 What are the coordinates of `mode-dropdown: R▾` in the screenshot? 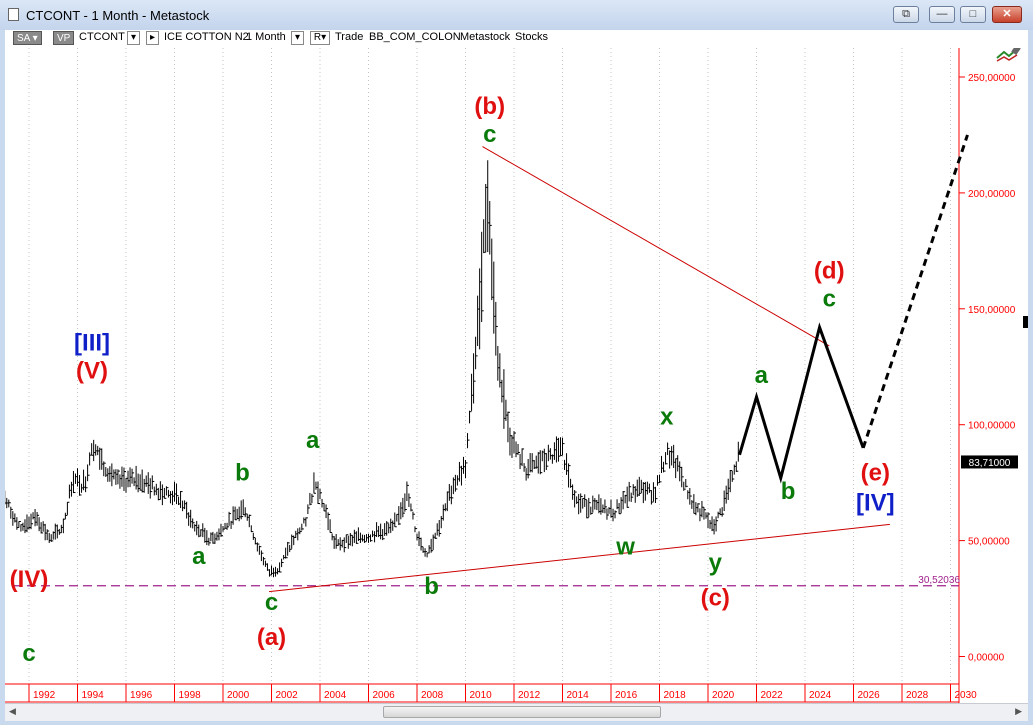 It's located at (320, 38).